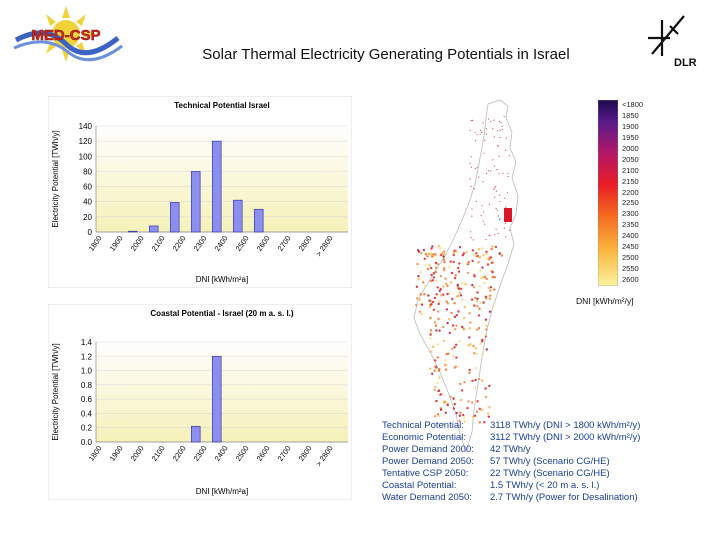  What do you see at coordinates (65, 35) in the screenshot?
I see `logo-text: MED-CSP` at bounding box center [65, 35].